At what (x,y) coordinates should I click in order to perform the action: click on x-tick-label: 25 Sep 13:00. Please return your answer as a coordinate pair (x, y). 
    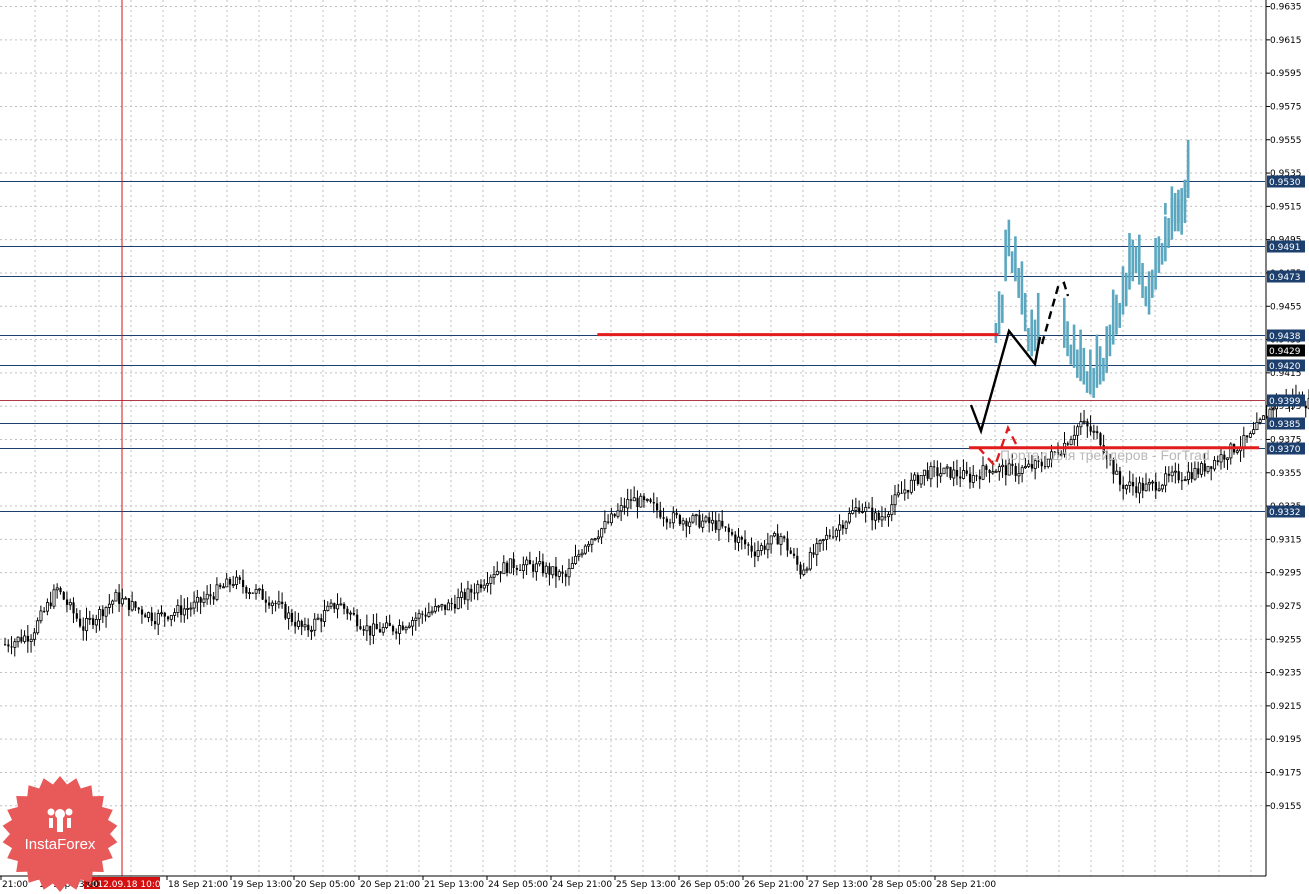
    Looking at the image, I should click on (646, 885).